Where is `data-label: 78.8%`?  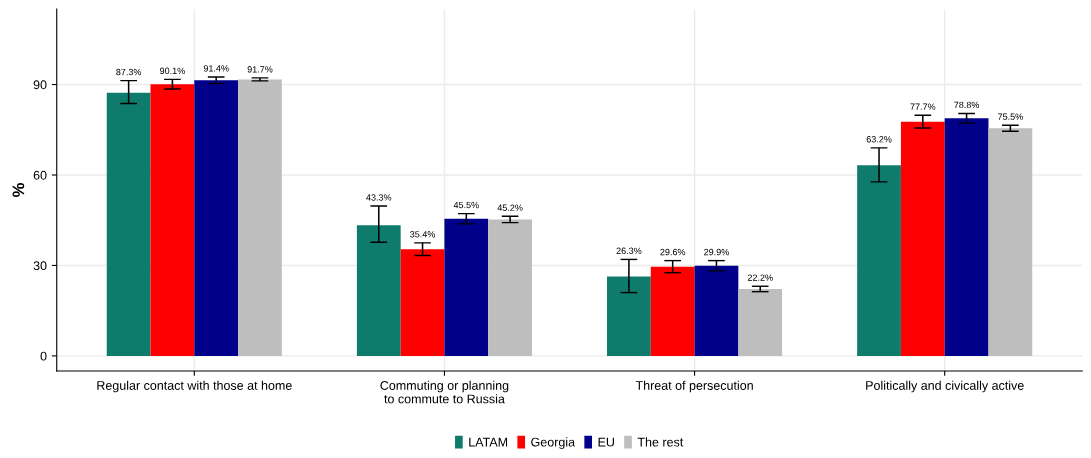 data-label: 78.8% is located at coordinates (967, 105).